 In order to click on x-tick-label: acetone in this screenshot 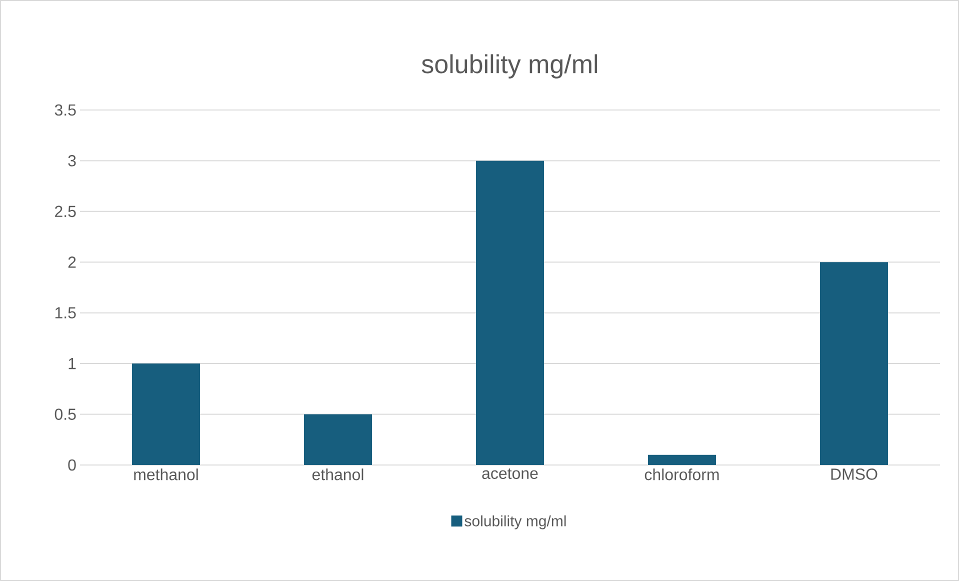, I will do `click(510, 474)`.